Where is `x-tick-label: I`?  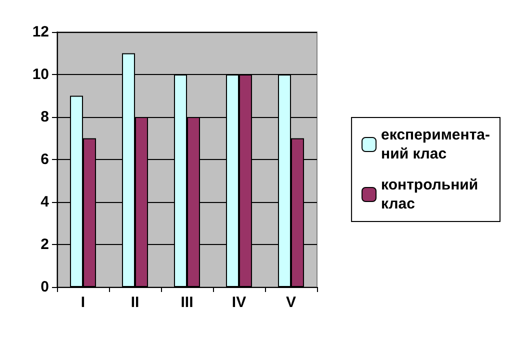 x-tick-label: I is located at coordinates (83, 302).